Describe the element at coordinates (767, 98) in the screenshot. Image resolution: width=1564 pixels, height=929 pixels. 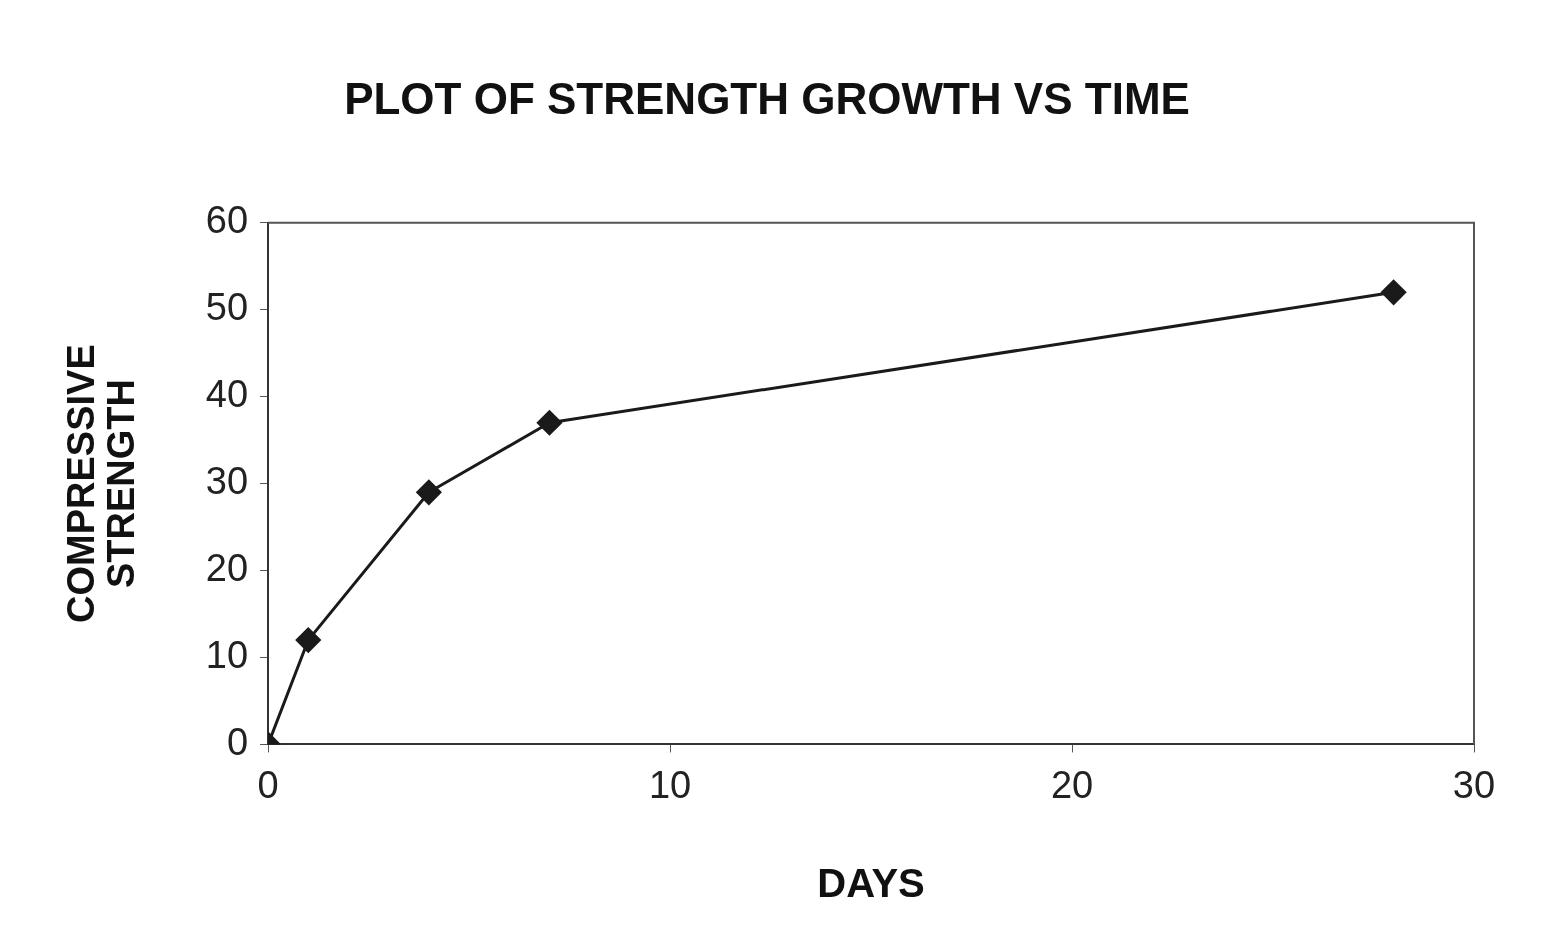
I see `chart-title: PLOT OF STRENGTH GROWTH VS TIME` at that location.